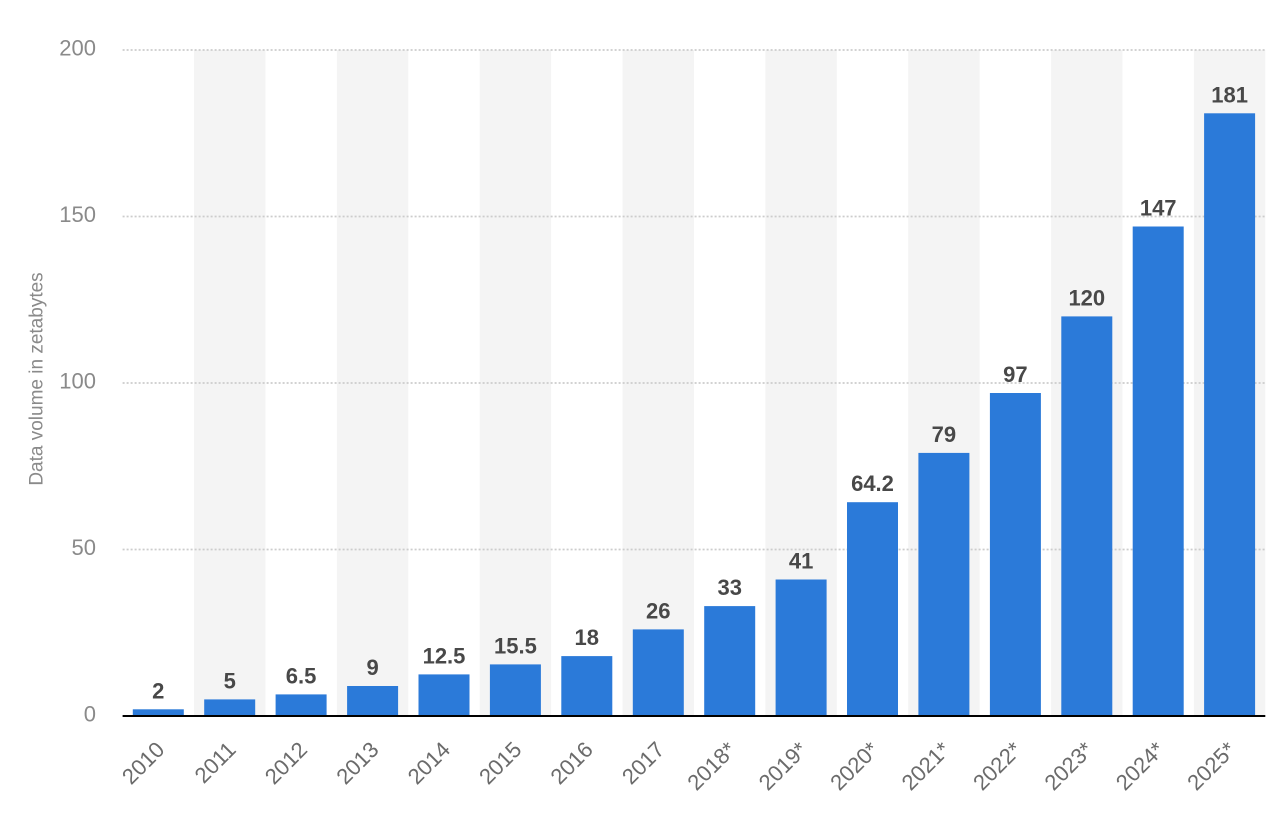 The image size is (1266, 833). I want to click on svg-text: 12.5, so click(444, 655).